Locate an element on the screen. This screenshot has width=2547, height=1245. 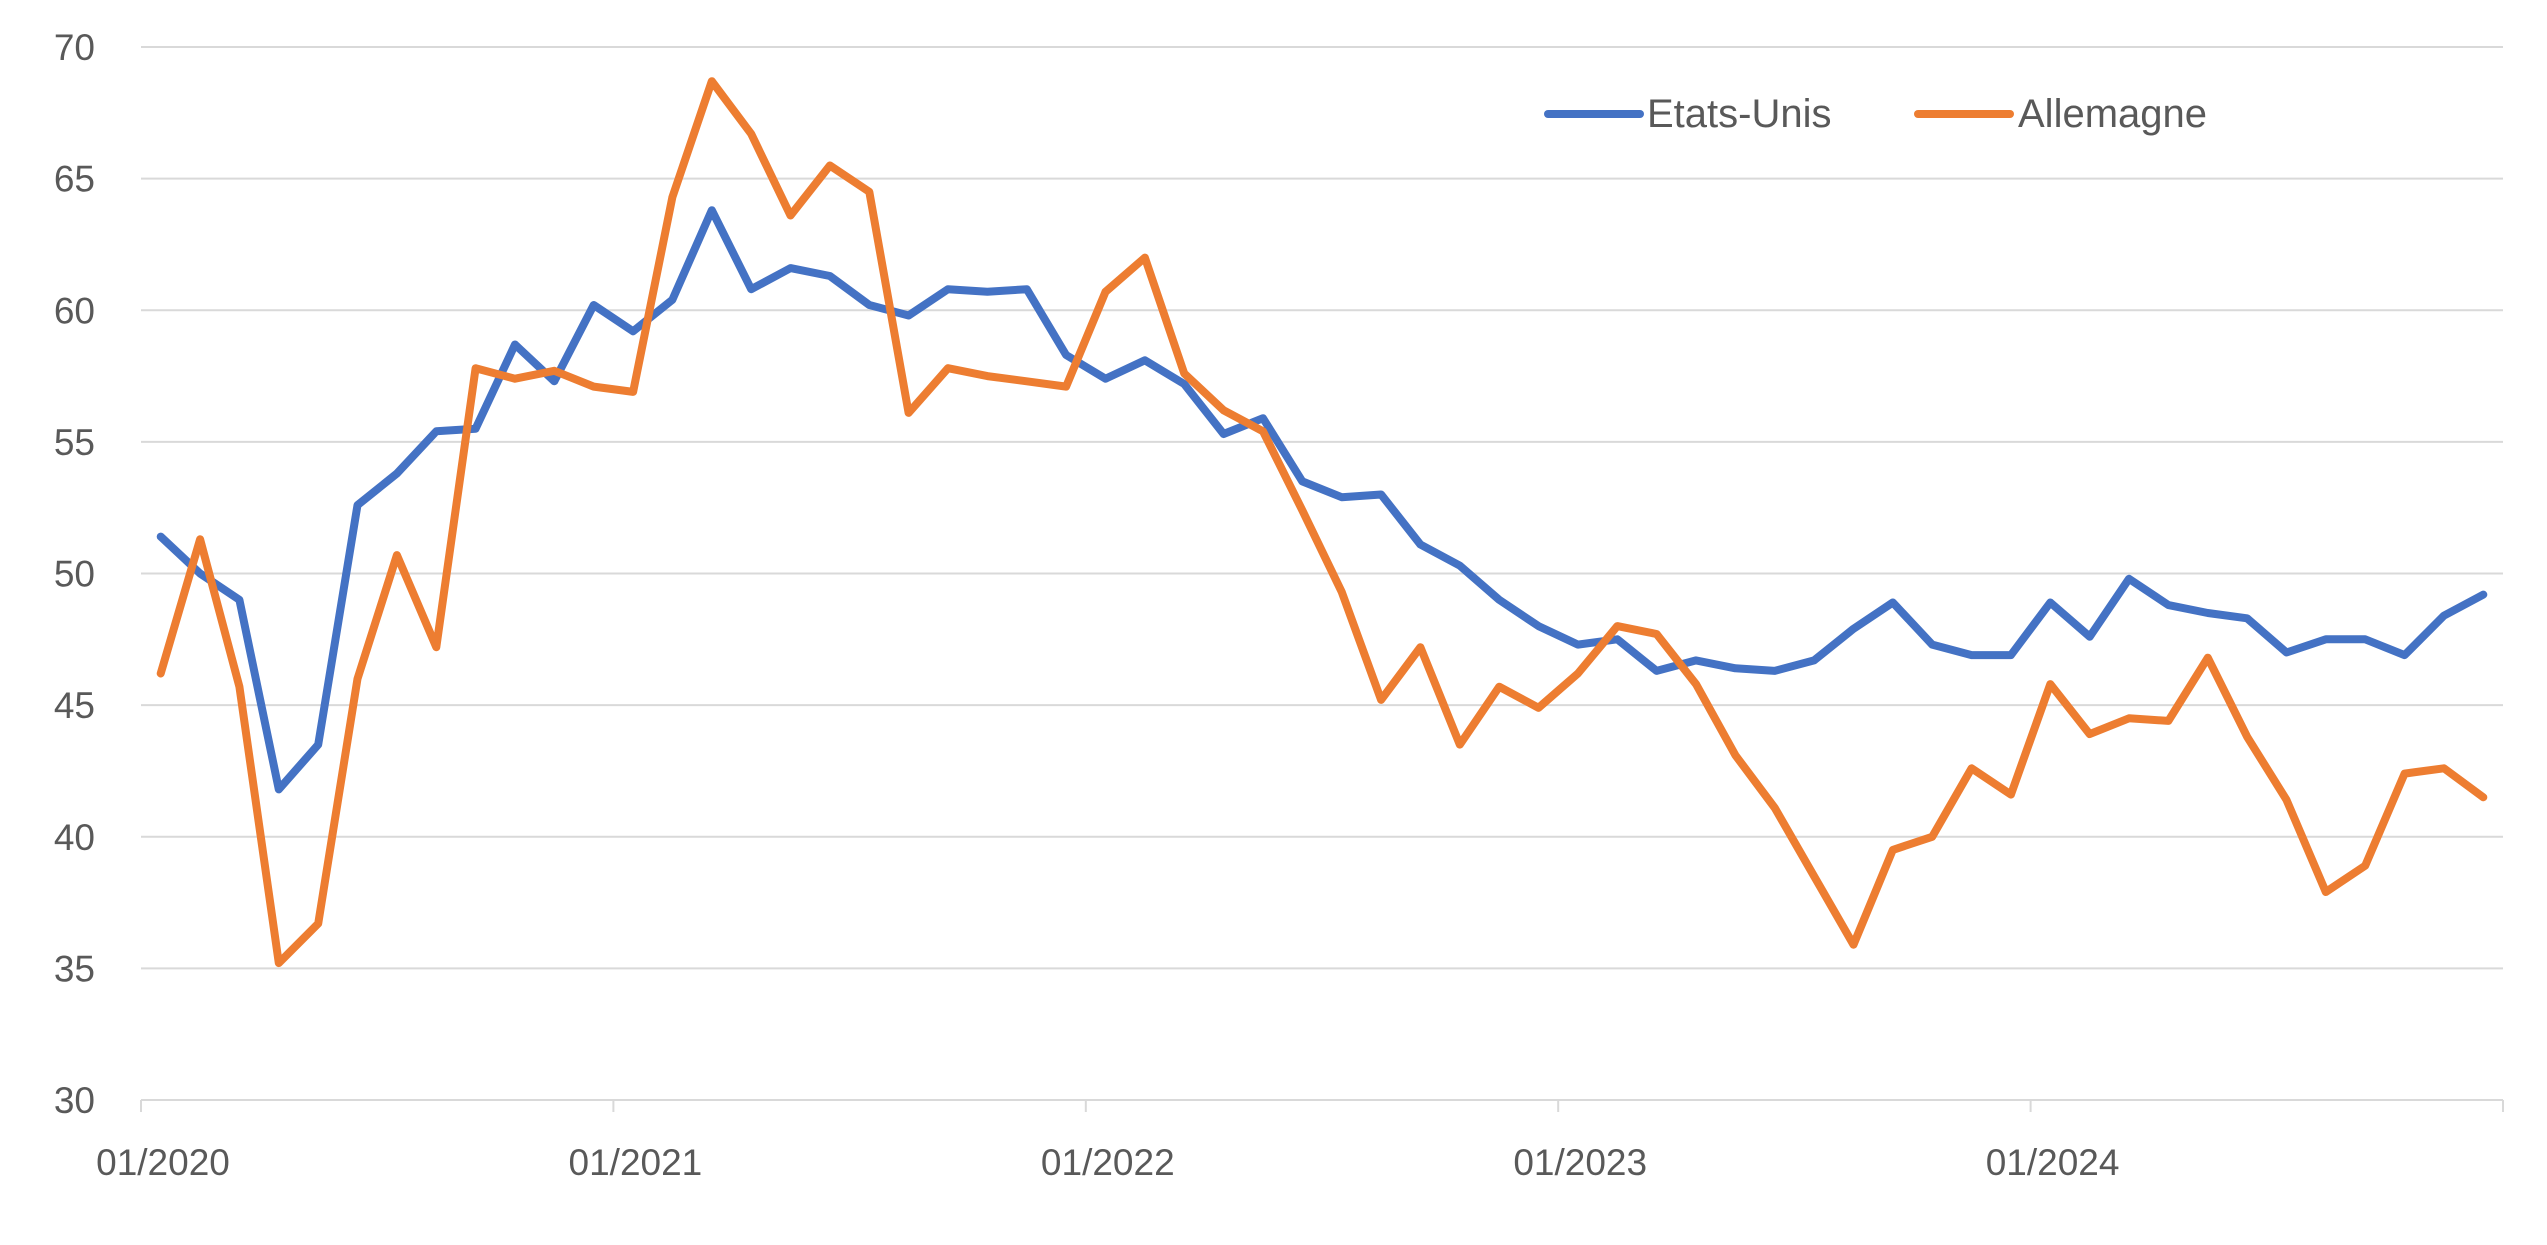
x-axis is located at coordinates (1322, 1105).